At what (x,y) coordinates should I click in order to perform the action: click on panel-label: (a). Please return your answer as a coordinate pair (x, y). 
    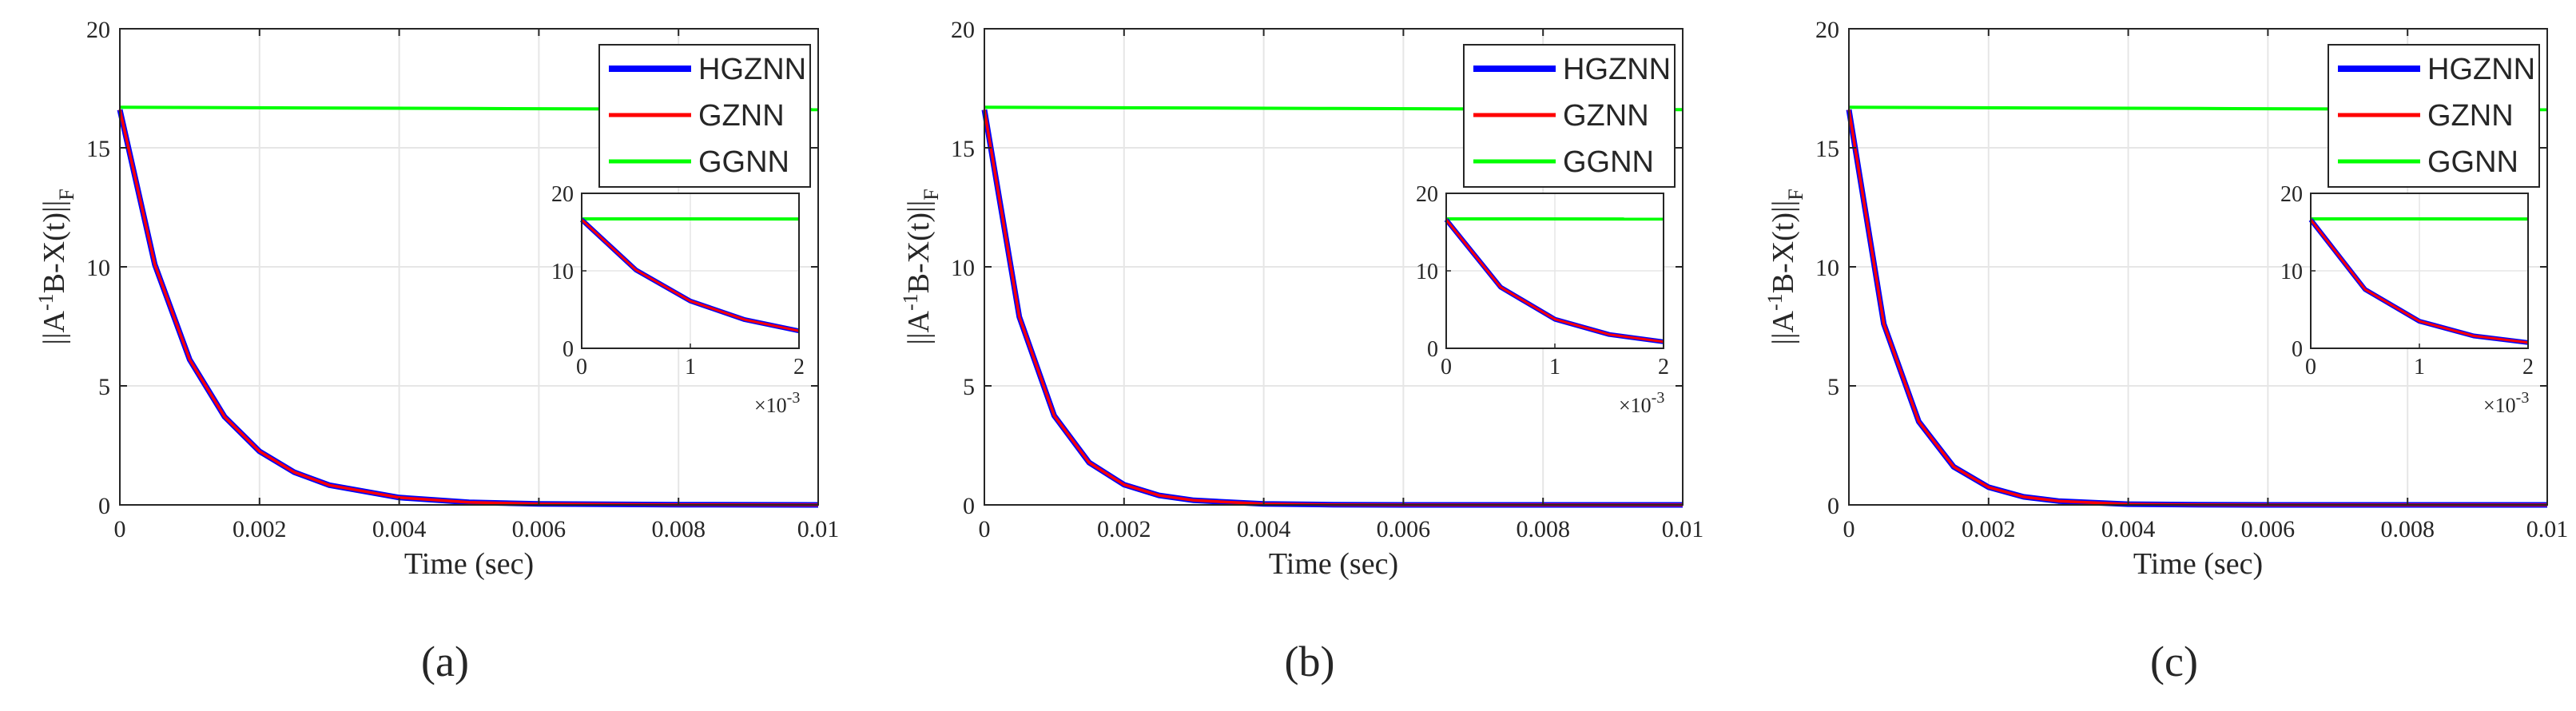
    Looking at the image, I should click on (445, 661).